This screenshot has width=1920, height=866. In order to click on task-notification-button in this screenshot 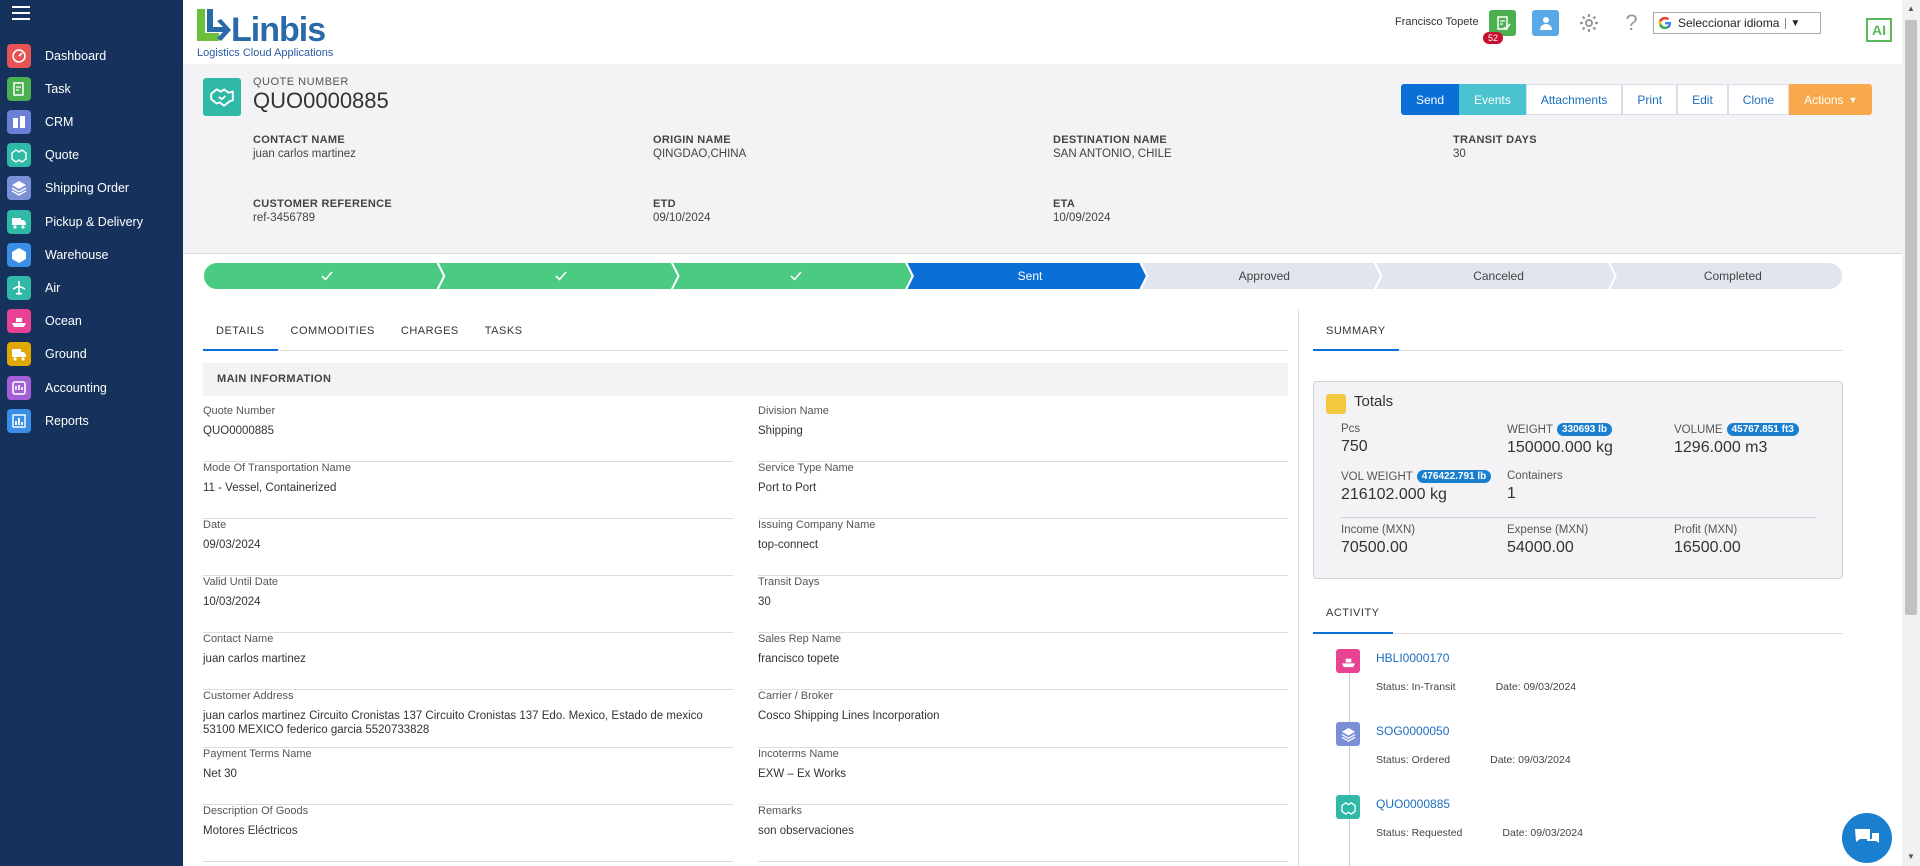, I will do `click(1502, 23)`.